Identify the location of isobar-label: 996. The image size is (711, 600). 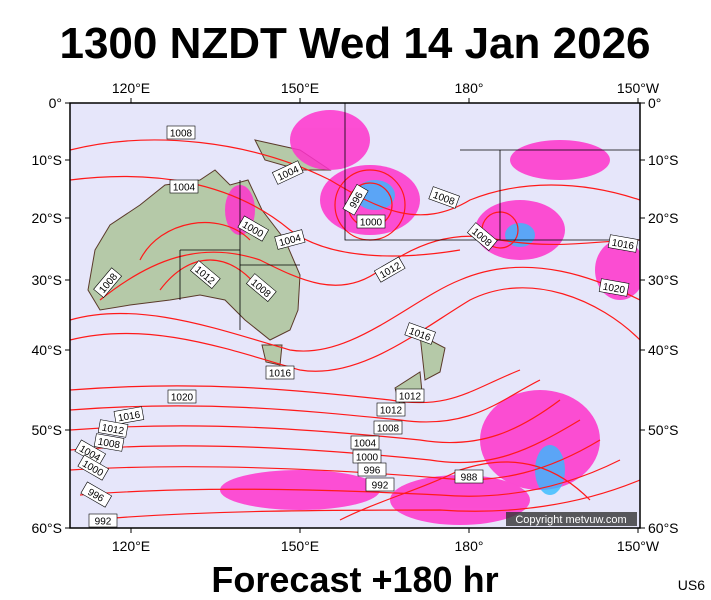
(372, 469).